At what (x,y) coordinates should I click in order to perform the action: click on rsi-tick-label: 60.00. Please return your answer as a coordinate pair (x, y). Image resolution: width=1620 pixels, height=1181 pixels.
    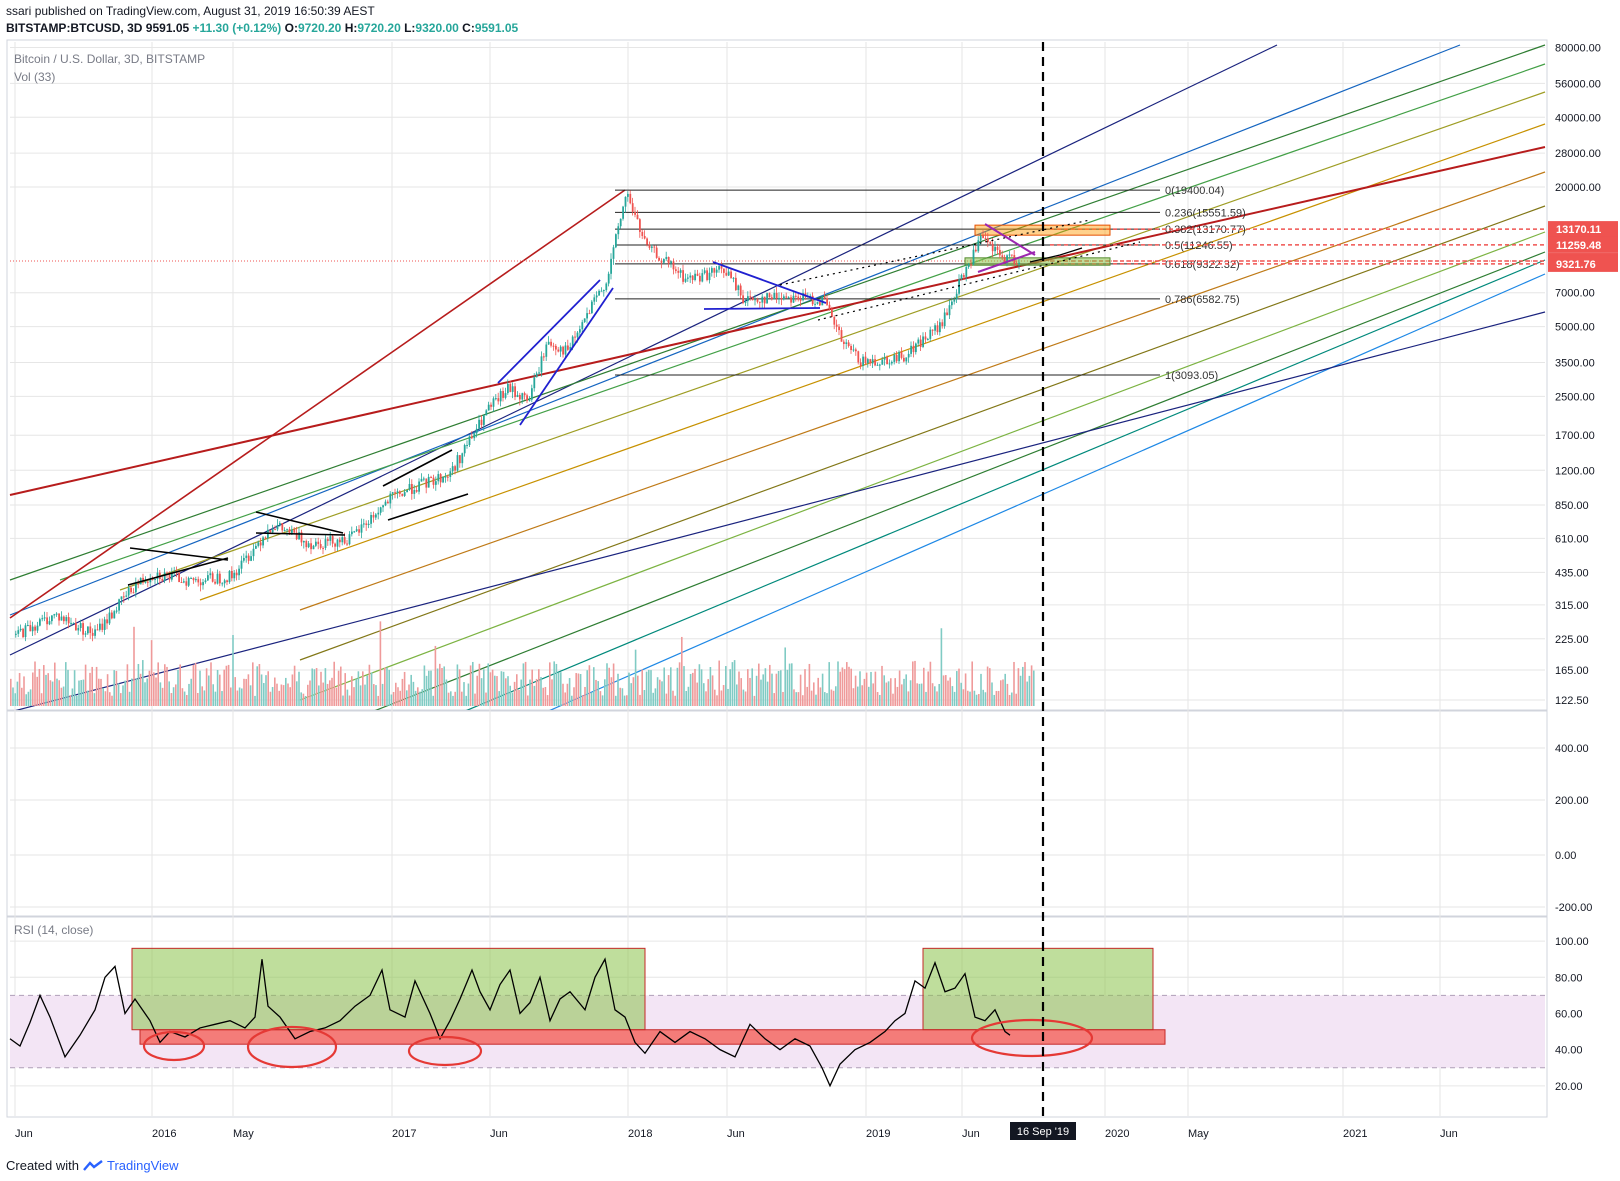
    Looking at the image, I should click on (1569, 1014).